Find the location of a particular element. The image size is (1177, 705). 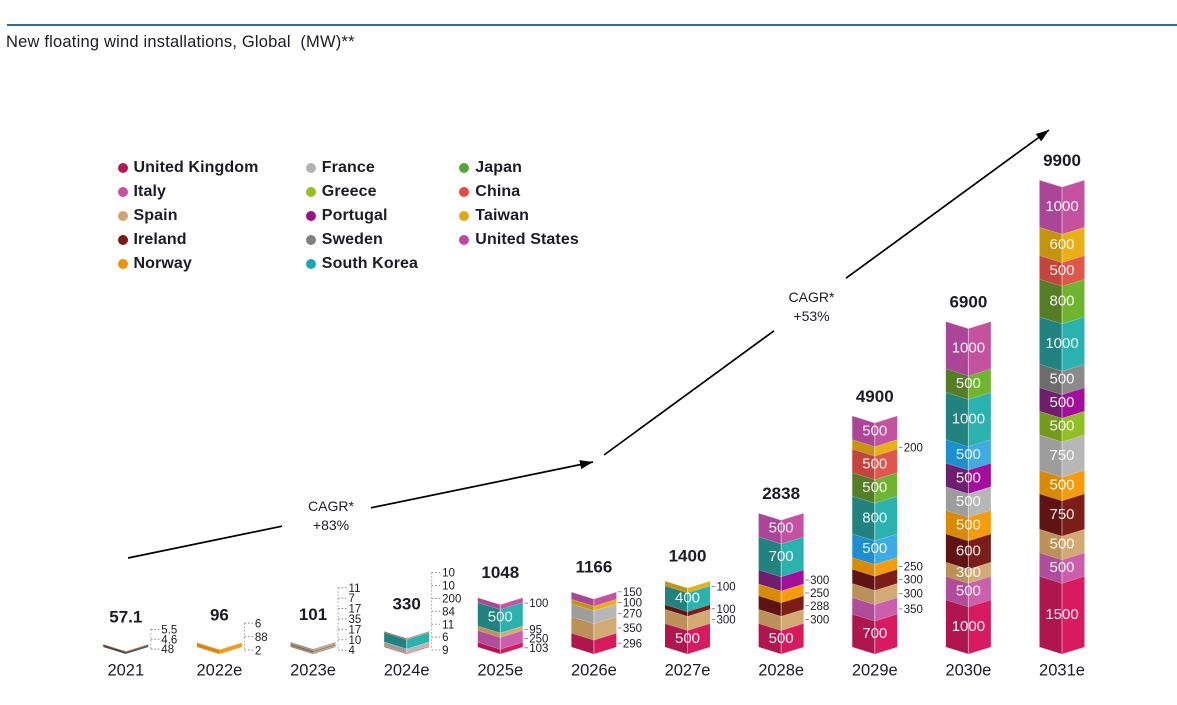

bar-total-label: 9900 is located at coordinates (1062, 160).